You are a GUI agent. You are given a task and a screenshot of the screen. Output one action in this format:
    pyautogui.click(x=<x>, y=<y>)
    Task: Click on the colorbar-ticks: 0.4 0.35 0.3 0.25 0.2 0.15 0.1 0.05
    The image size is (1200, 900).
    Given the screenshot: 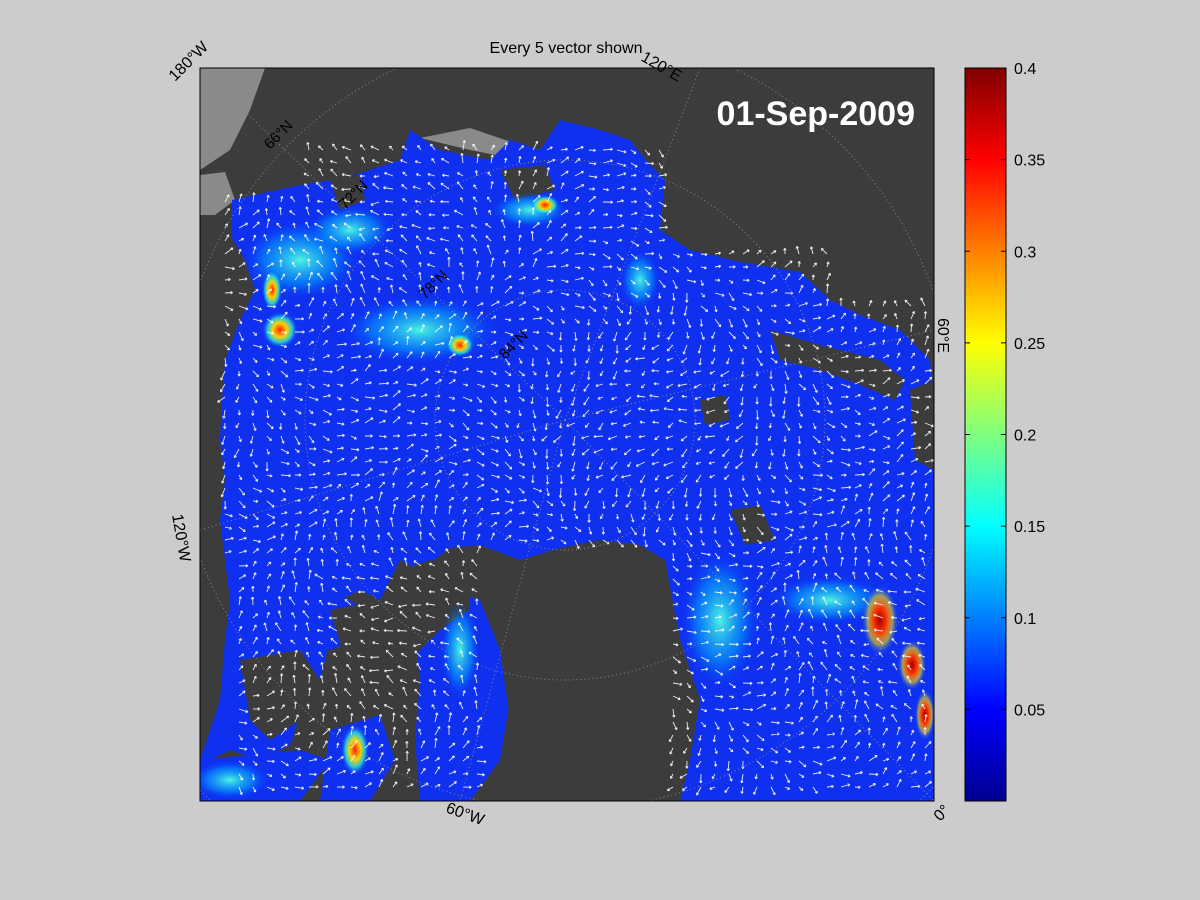 What is the action you would take?
    pyautogui.click(x=1005, y=390)
    